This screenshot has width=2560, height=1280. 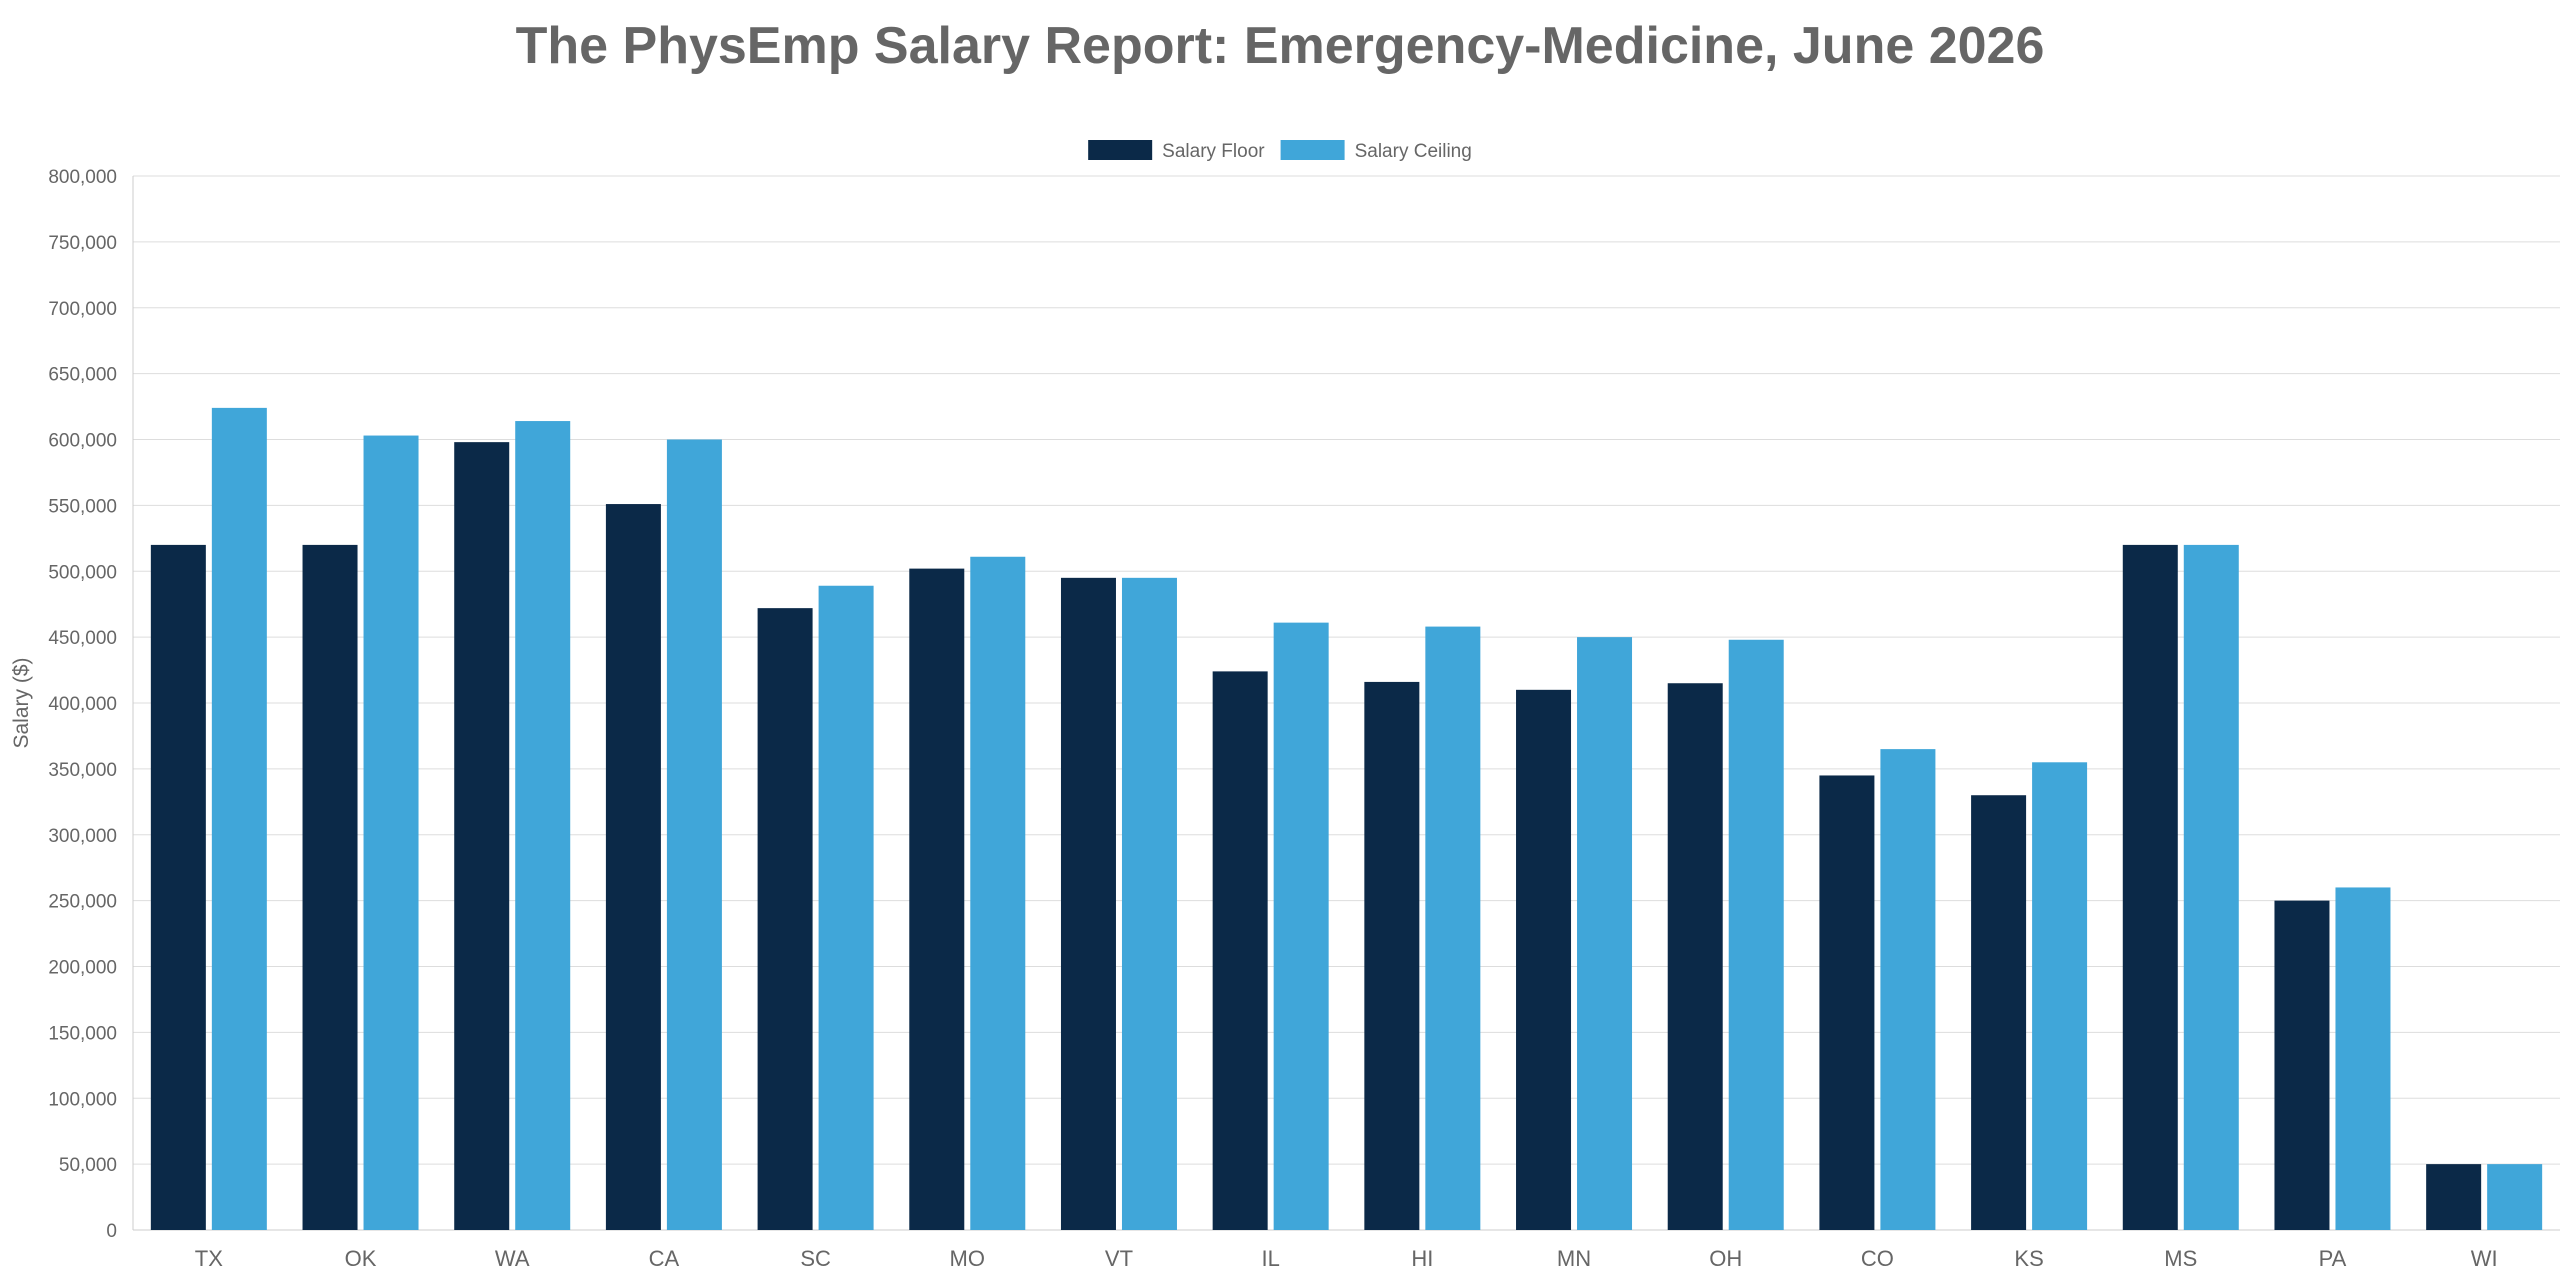 What do you see at coordinates (1453, 928) in the screenshot?
I see `bar-ceiling-hi` at bounding box center [1453, 928].